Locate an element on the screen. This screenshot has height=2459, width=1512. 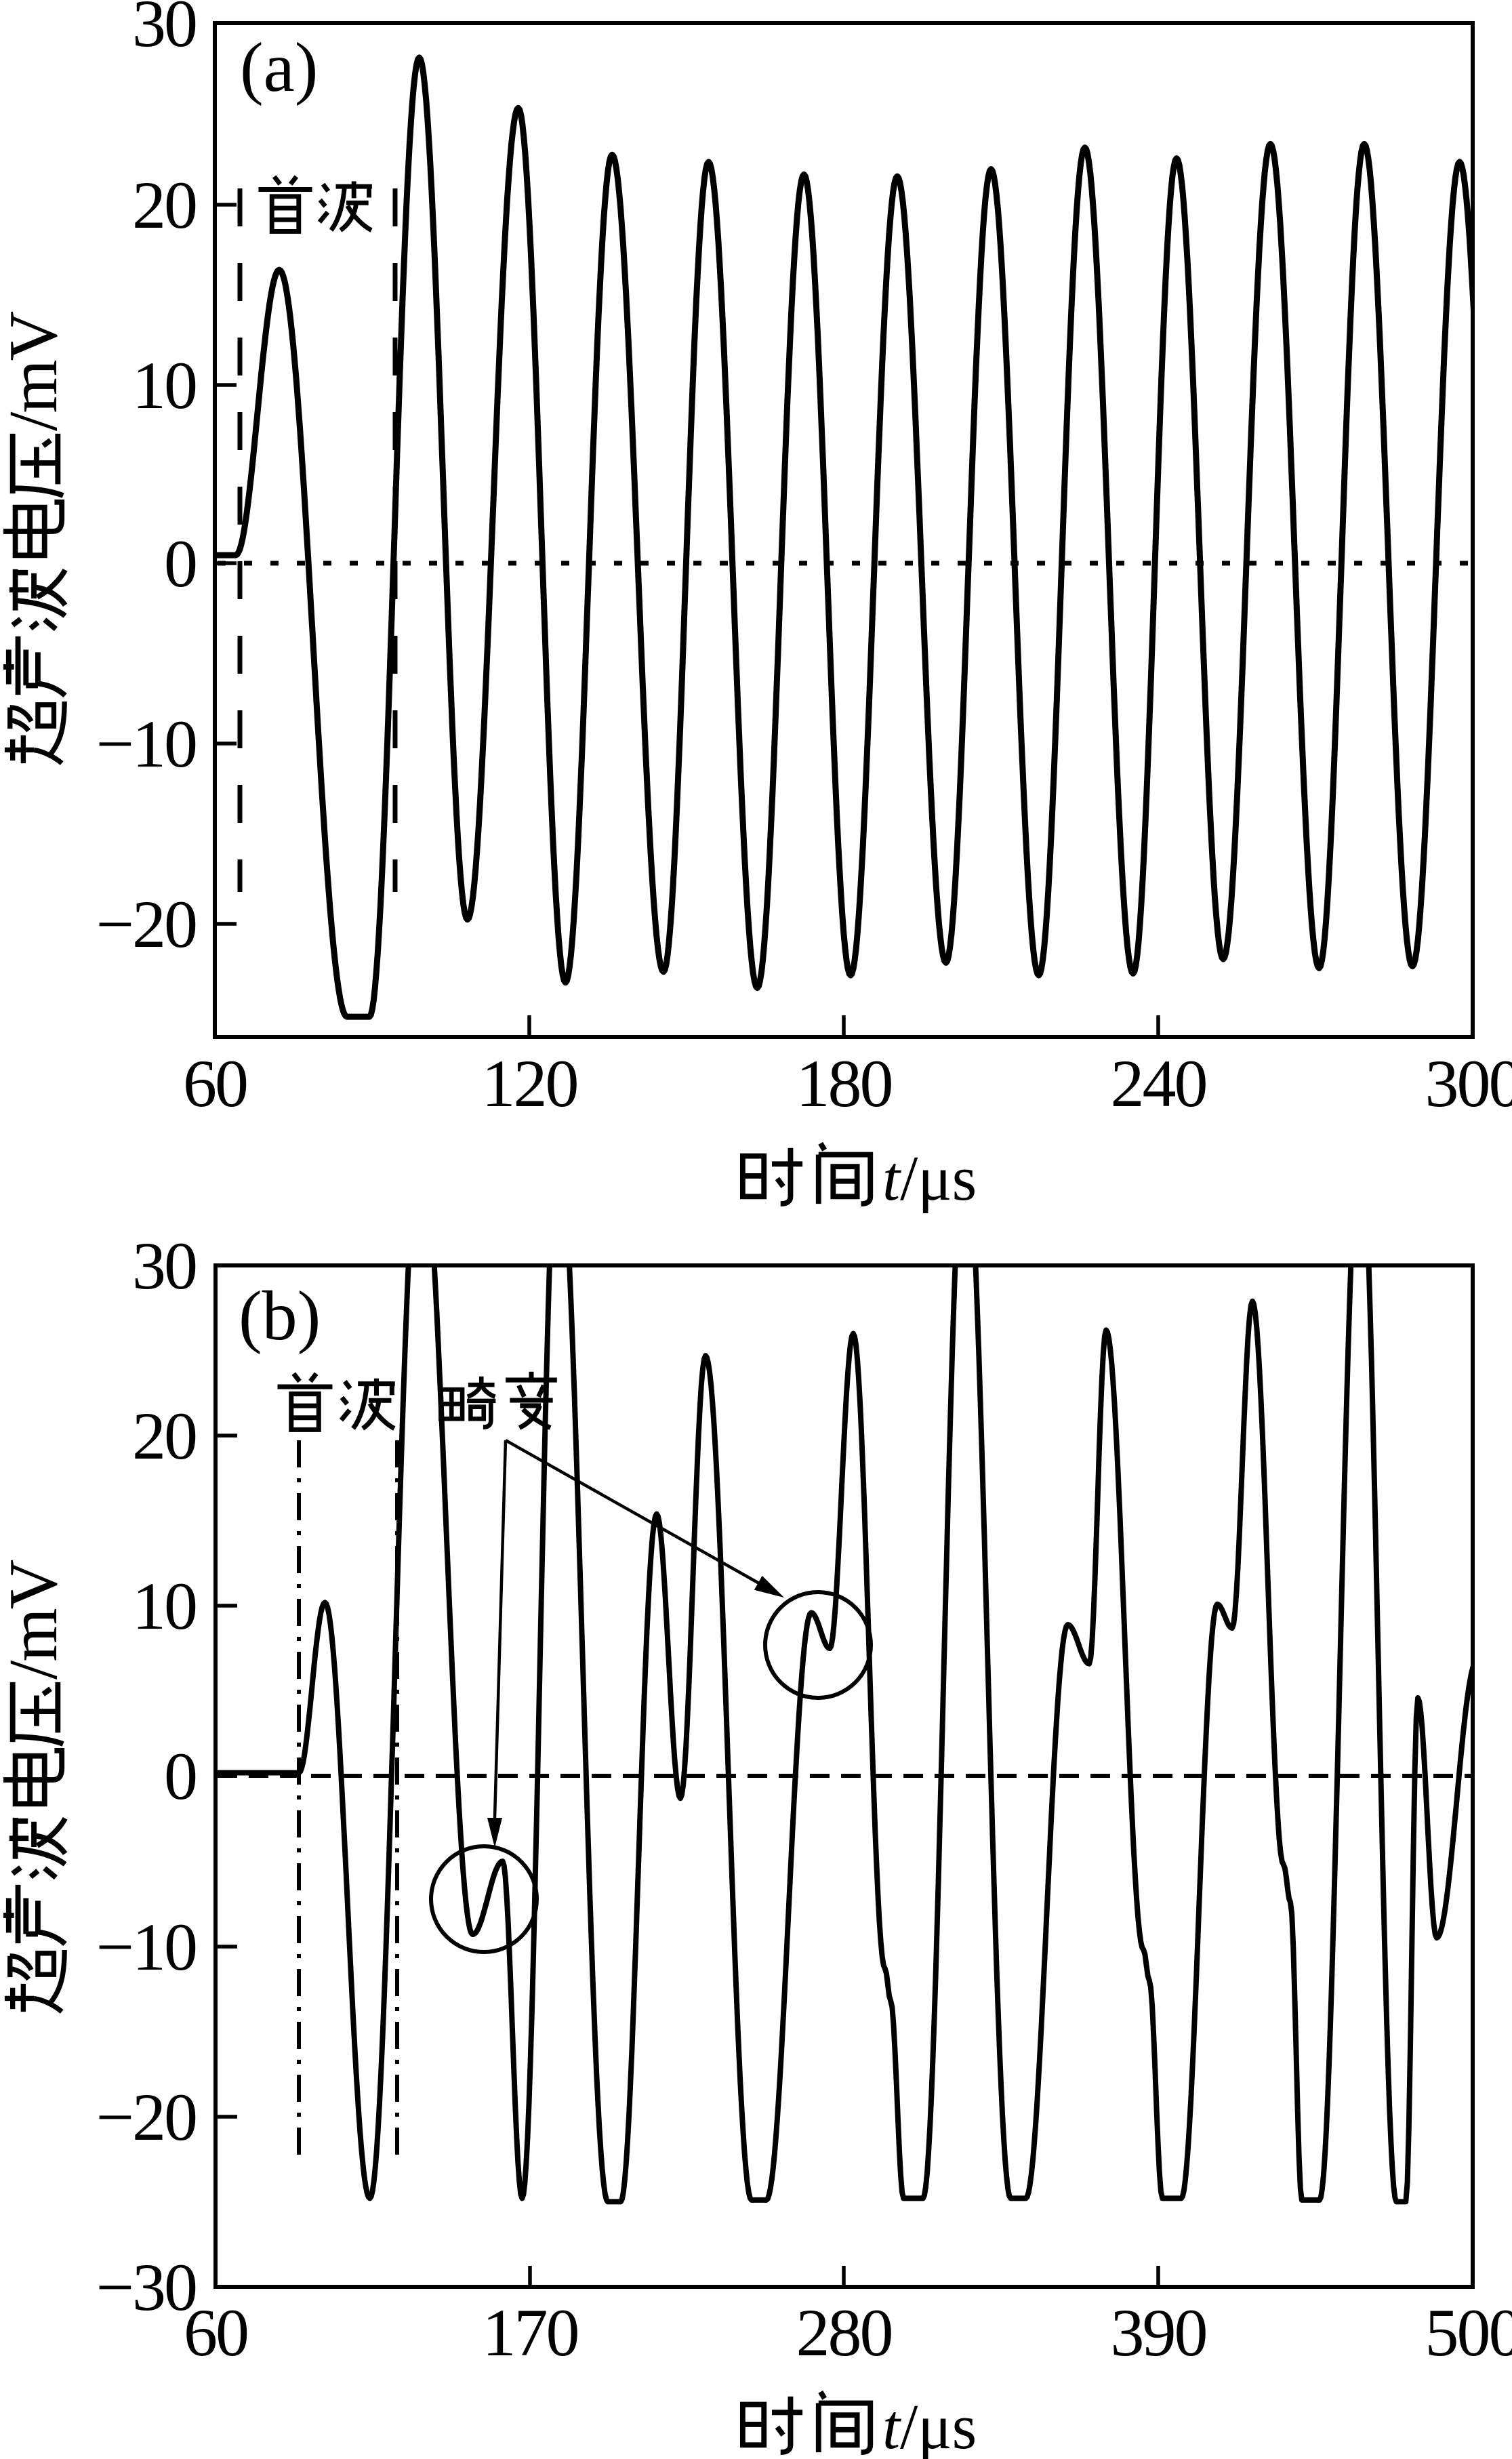
svg-text: 120 is located at coordinates (529, 1083).